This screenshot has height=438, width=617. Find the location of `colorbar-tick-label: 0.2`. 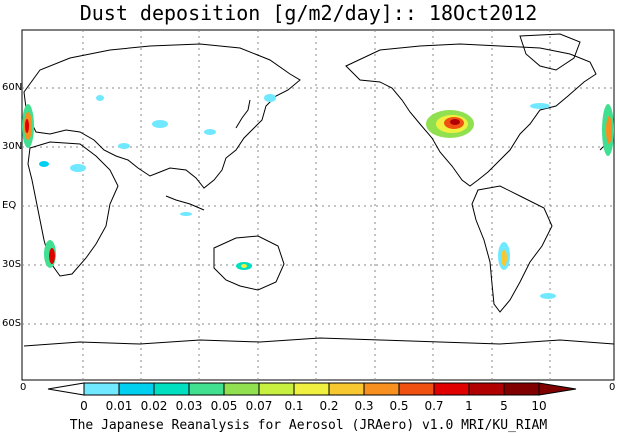

colorbar-tick-label: 0.2 is located at coordinates (328, 406).